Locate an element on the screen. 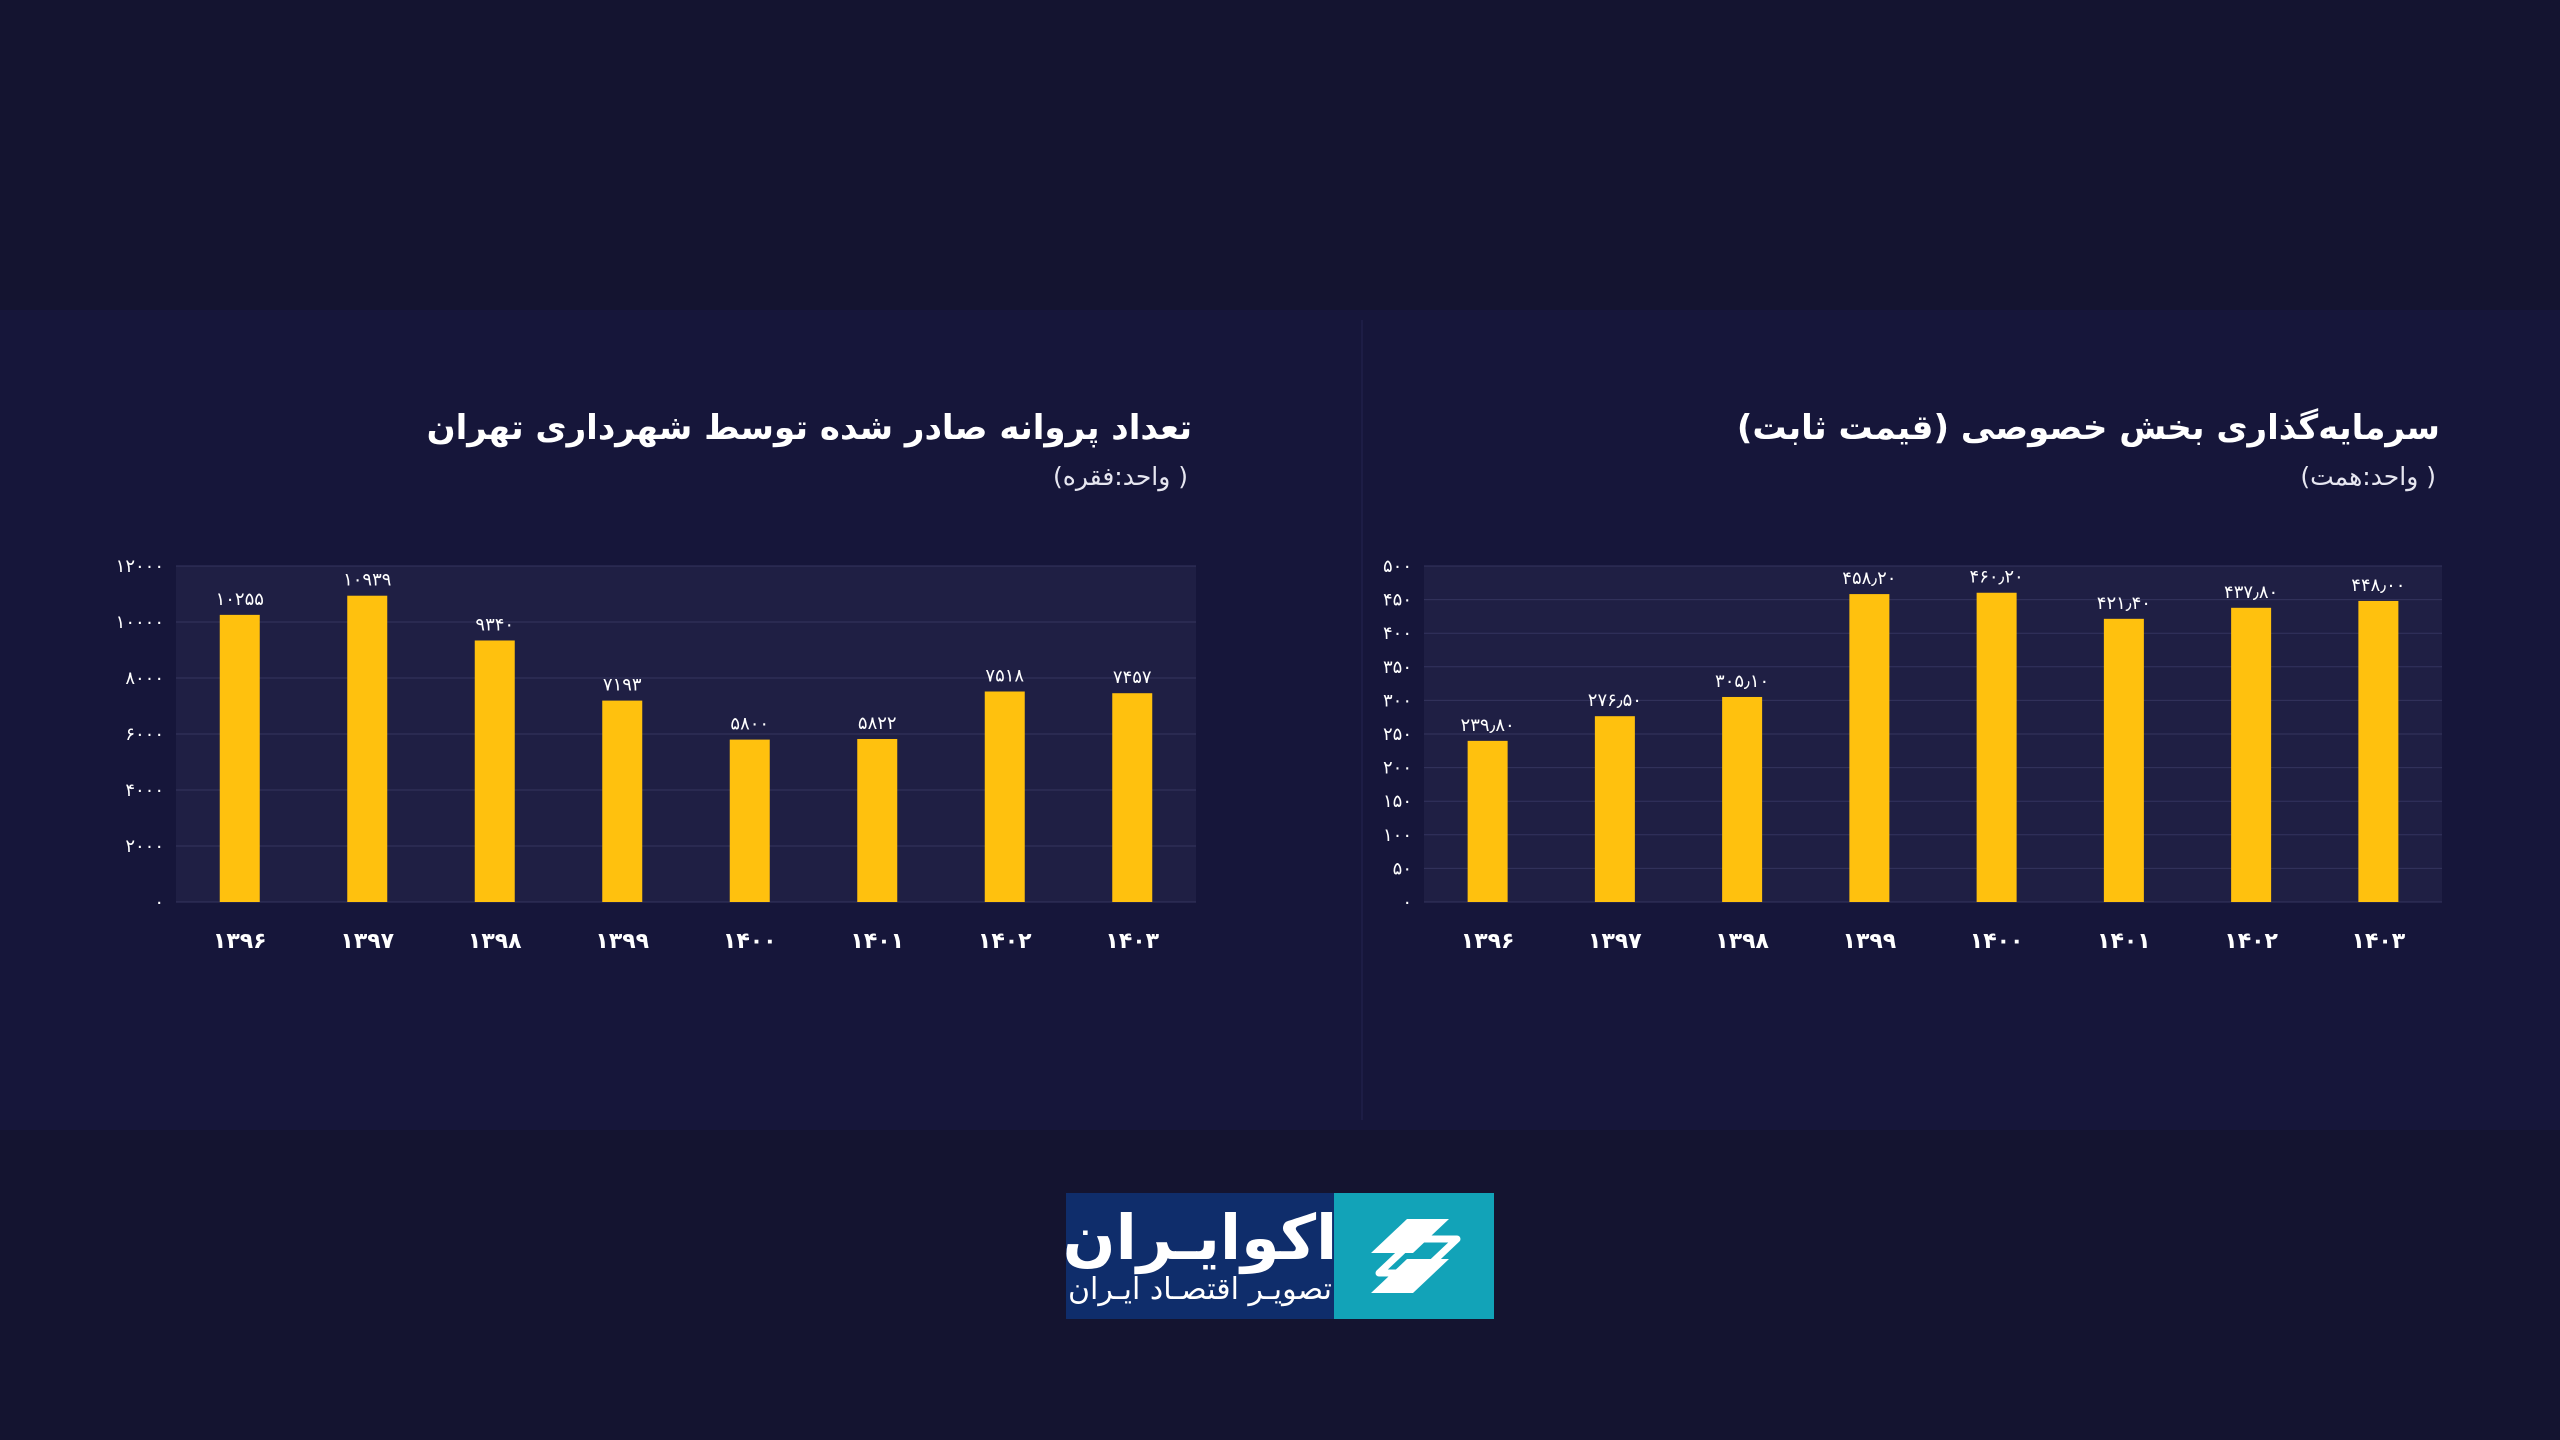  y-tick-label: ۲۵۰ is located at coordinates (1397, 734).